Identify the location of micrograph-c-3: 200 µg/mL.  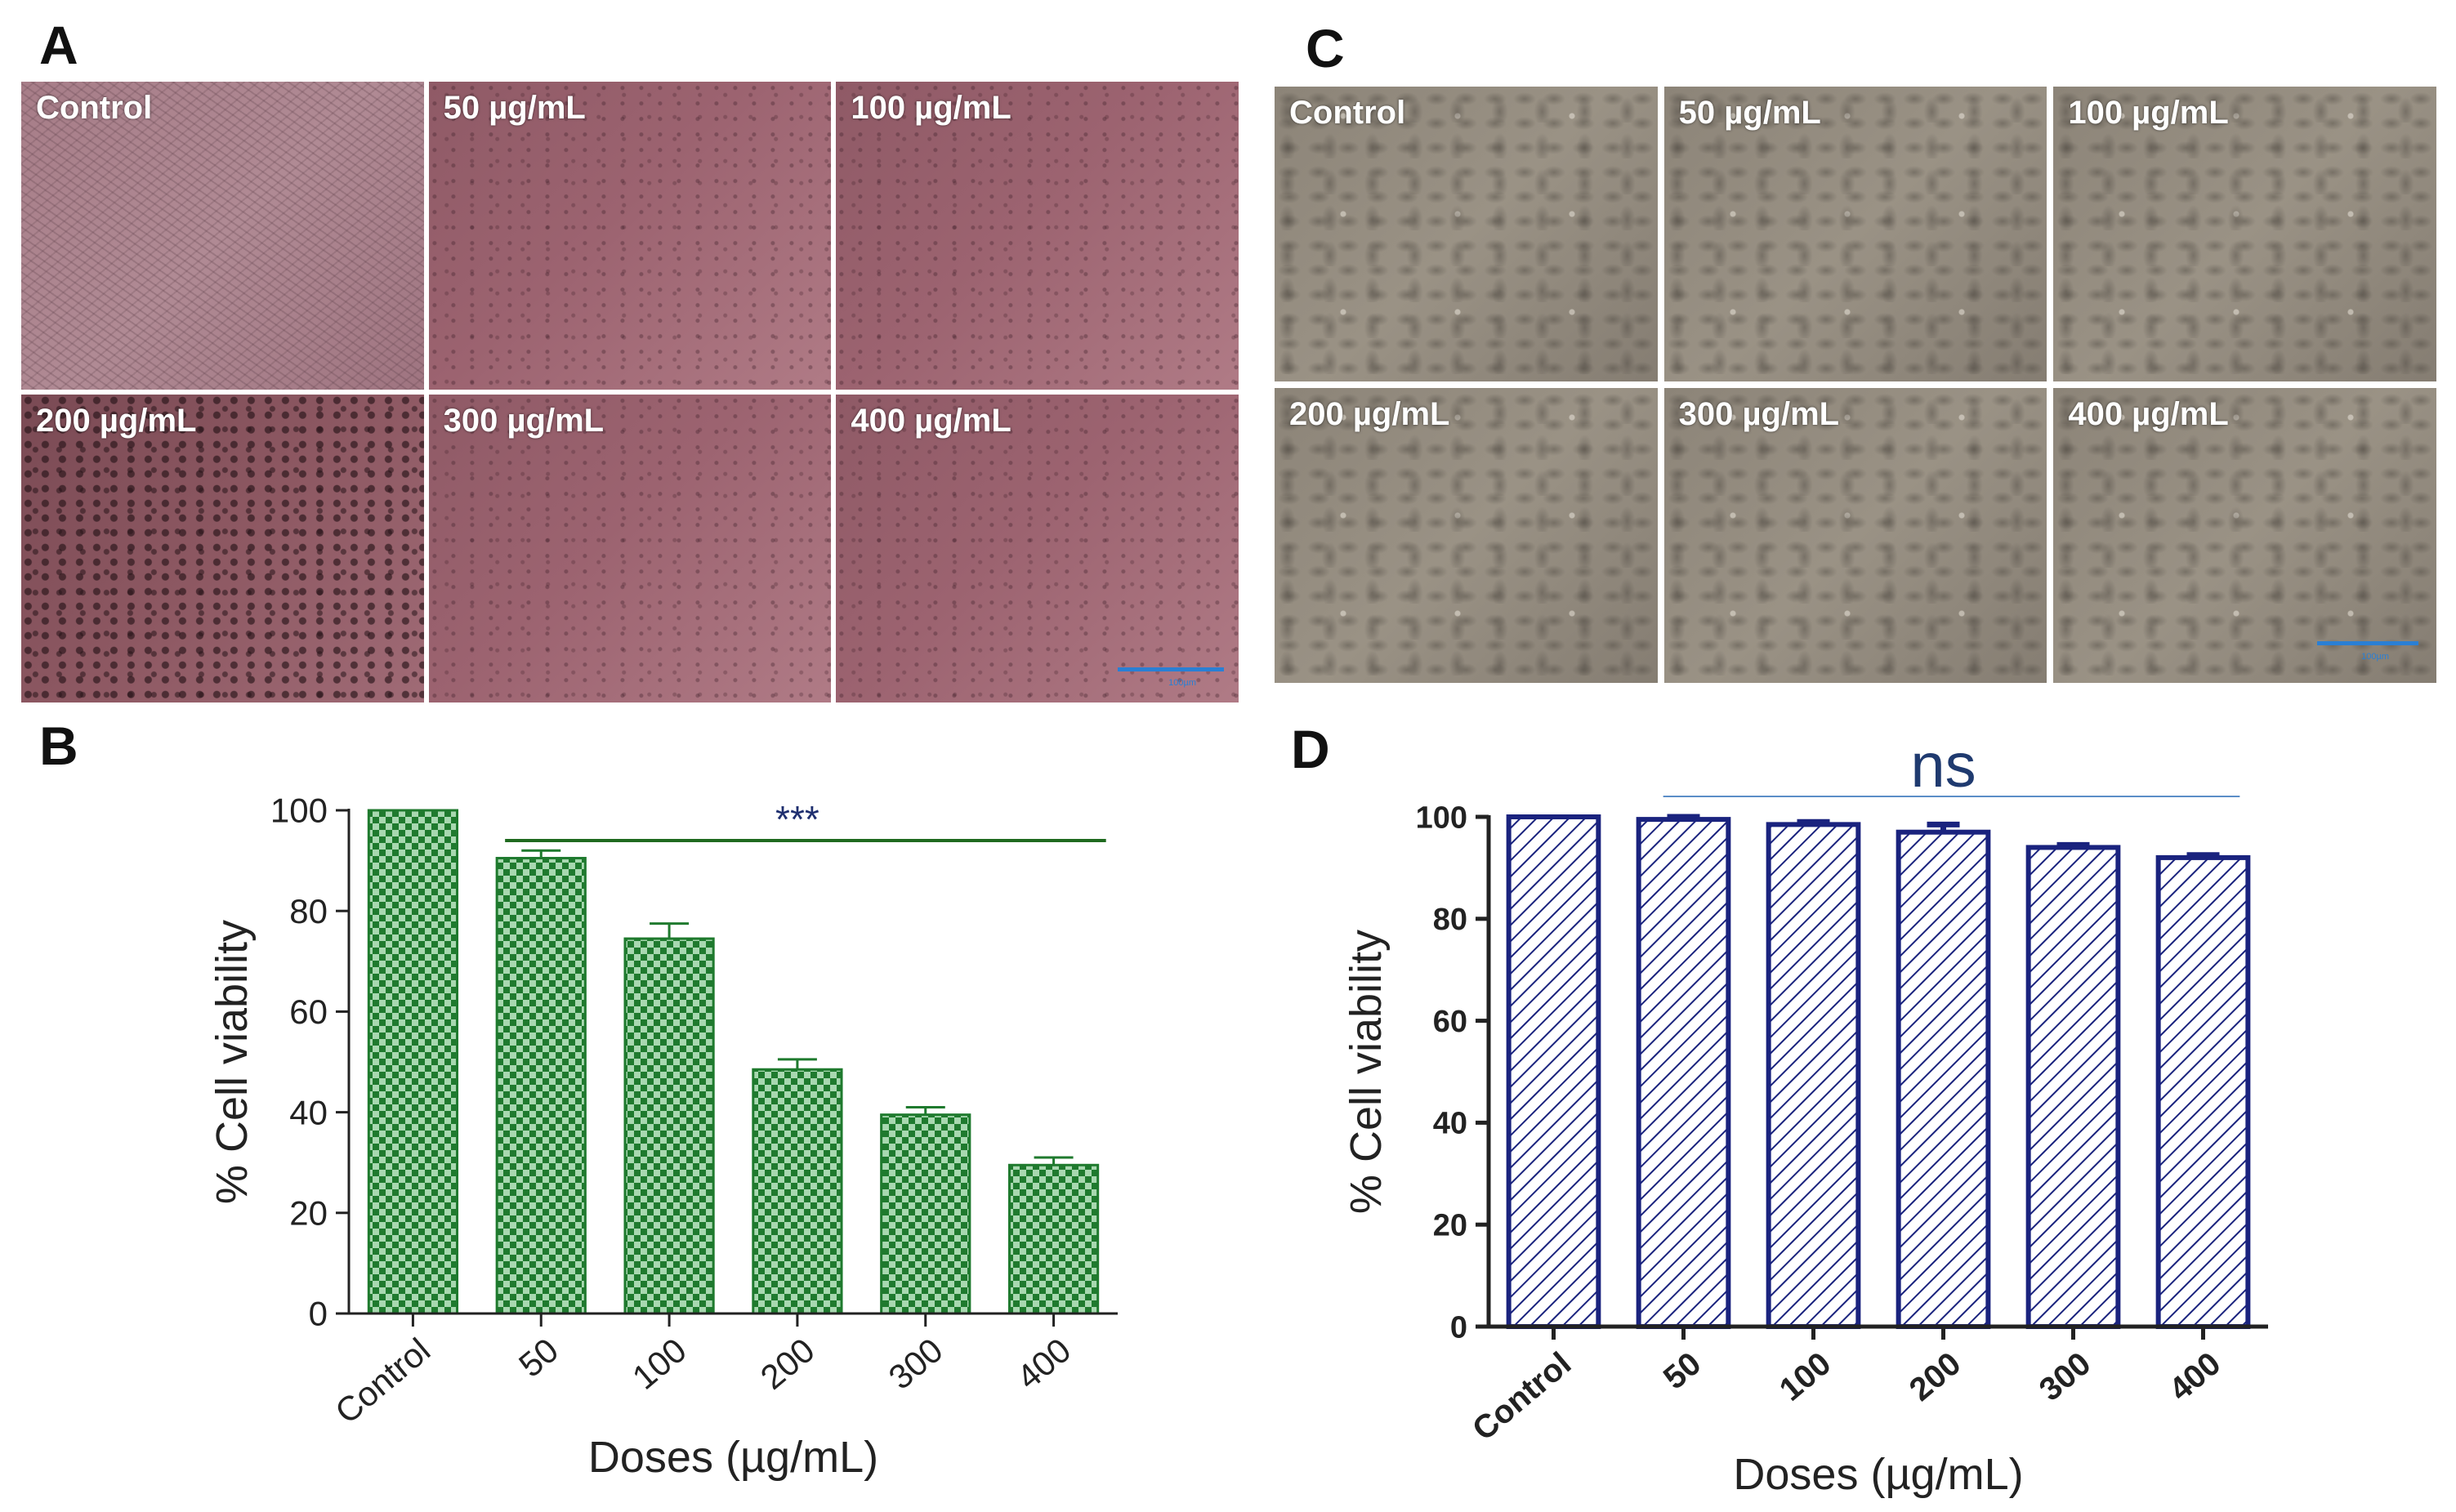
(1467, 535).